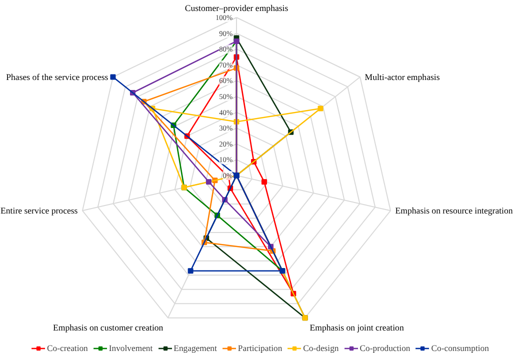  I want to click on legend-label: Co-creation, so click(67, 348).